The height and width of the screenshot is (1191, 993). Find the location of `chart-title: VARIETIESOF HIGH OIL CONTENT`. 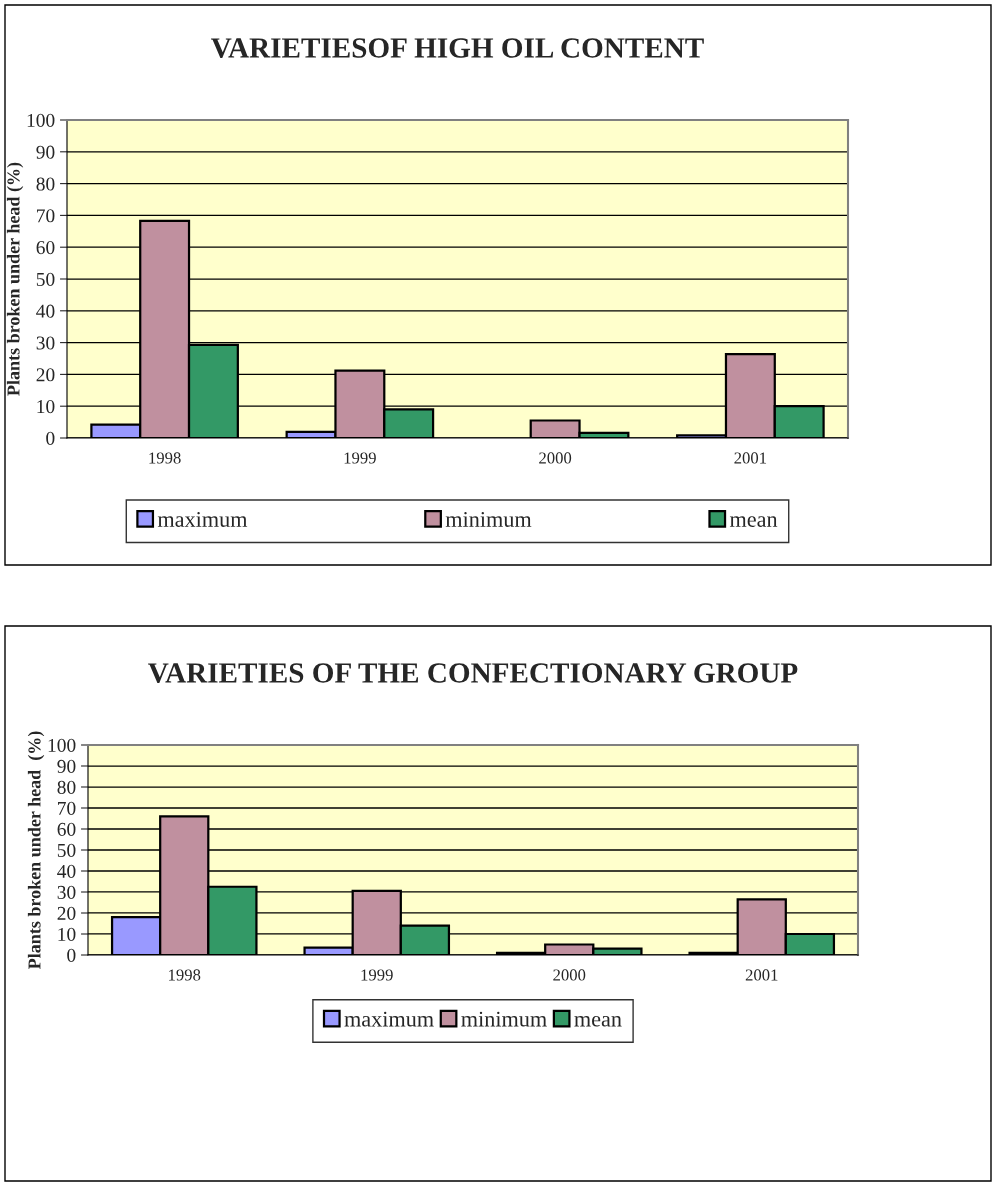

chart-title: VARIETIESOF HIGH OIL CONTENT is located at coordinates (457, 48).